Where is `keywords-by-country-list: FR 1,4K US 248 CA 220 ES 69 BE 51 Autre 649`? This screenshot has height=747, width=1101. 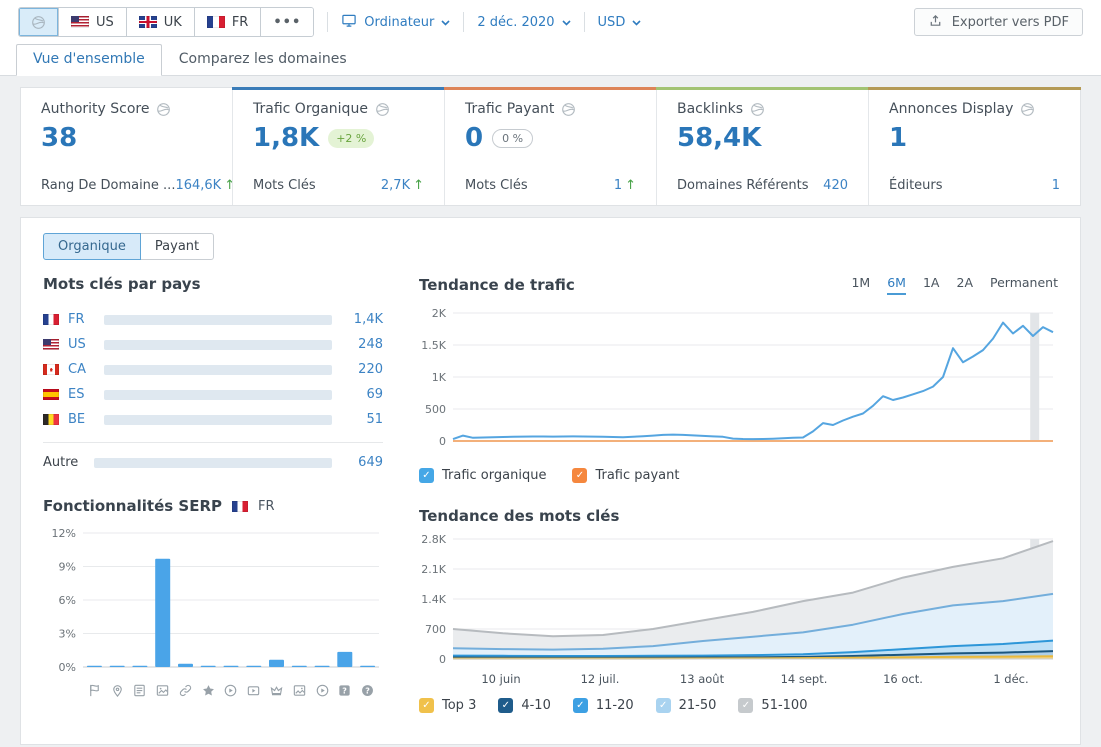
keywords-by-country-list: FR 1,4K US 248 CA 220 ES 69 BE 51 Autre 649 is located at coordinates (213, 391).